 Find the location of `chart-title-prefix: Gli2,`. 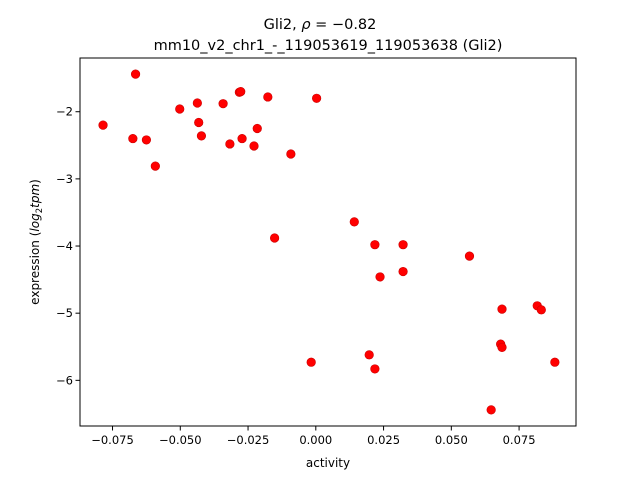

chart-title-prefix: Gli2, is located at coordinates (283, 25).